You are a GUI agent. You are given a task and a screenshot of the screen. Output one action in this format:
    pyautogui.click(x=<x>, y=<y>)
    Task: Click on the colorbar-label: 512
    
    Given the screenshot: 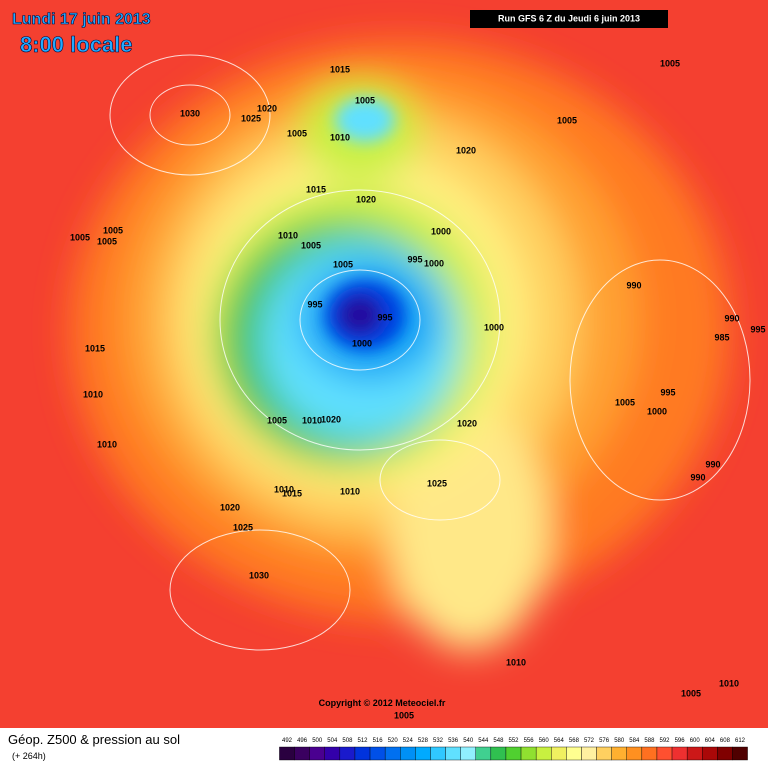 What is the action you would take?
    pyautogui.click(x=362, y=741)
    